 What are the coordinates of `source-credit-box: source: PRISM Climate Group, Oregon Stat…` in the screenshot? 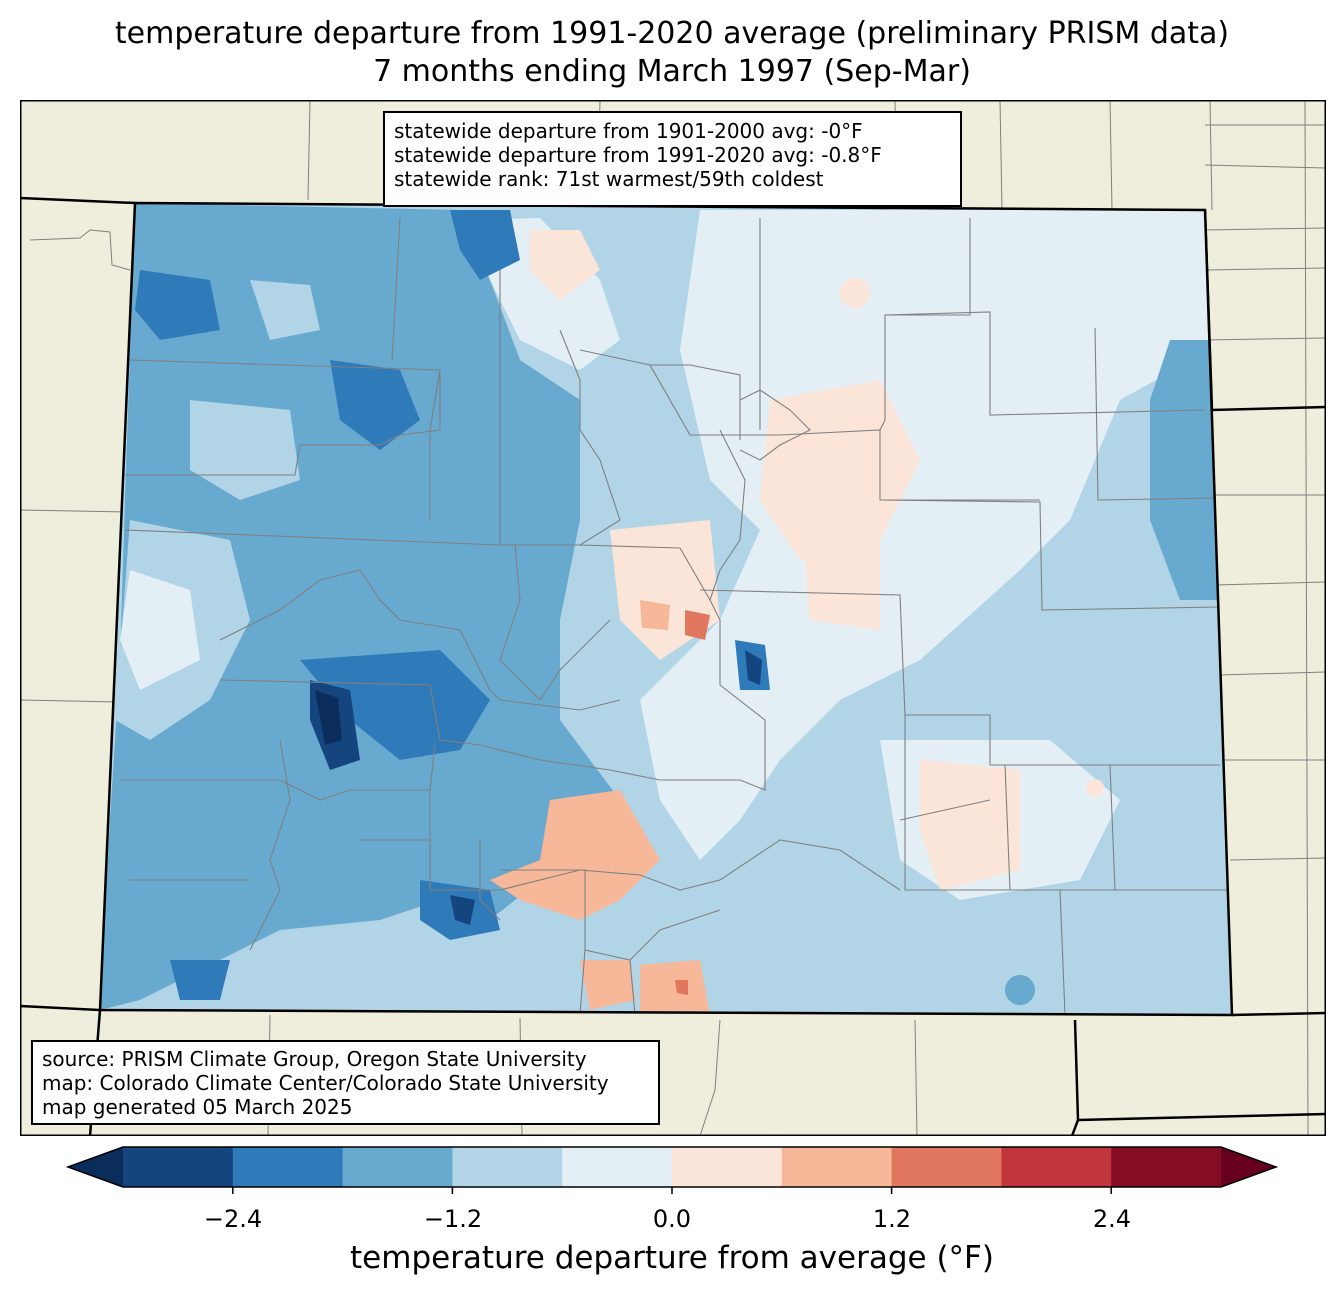 It's located at (345, 1082).